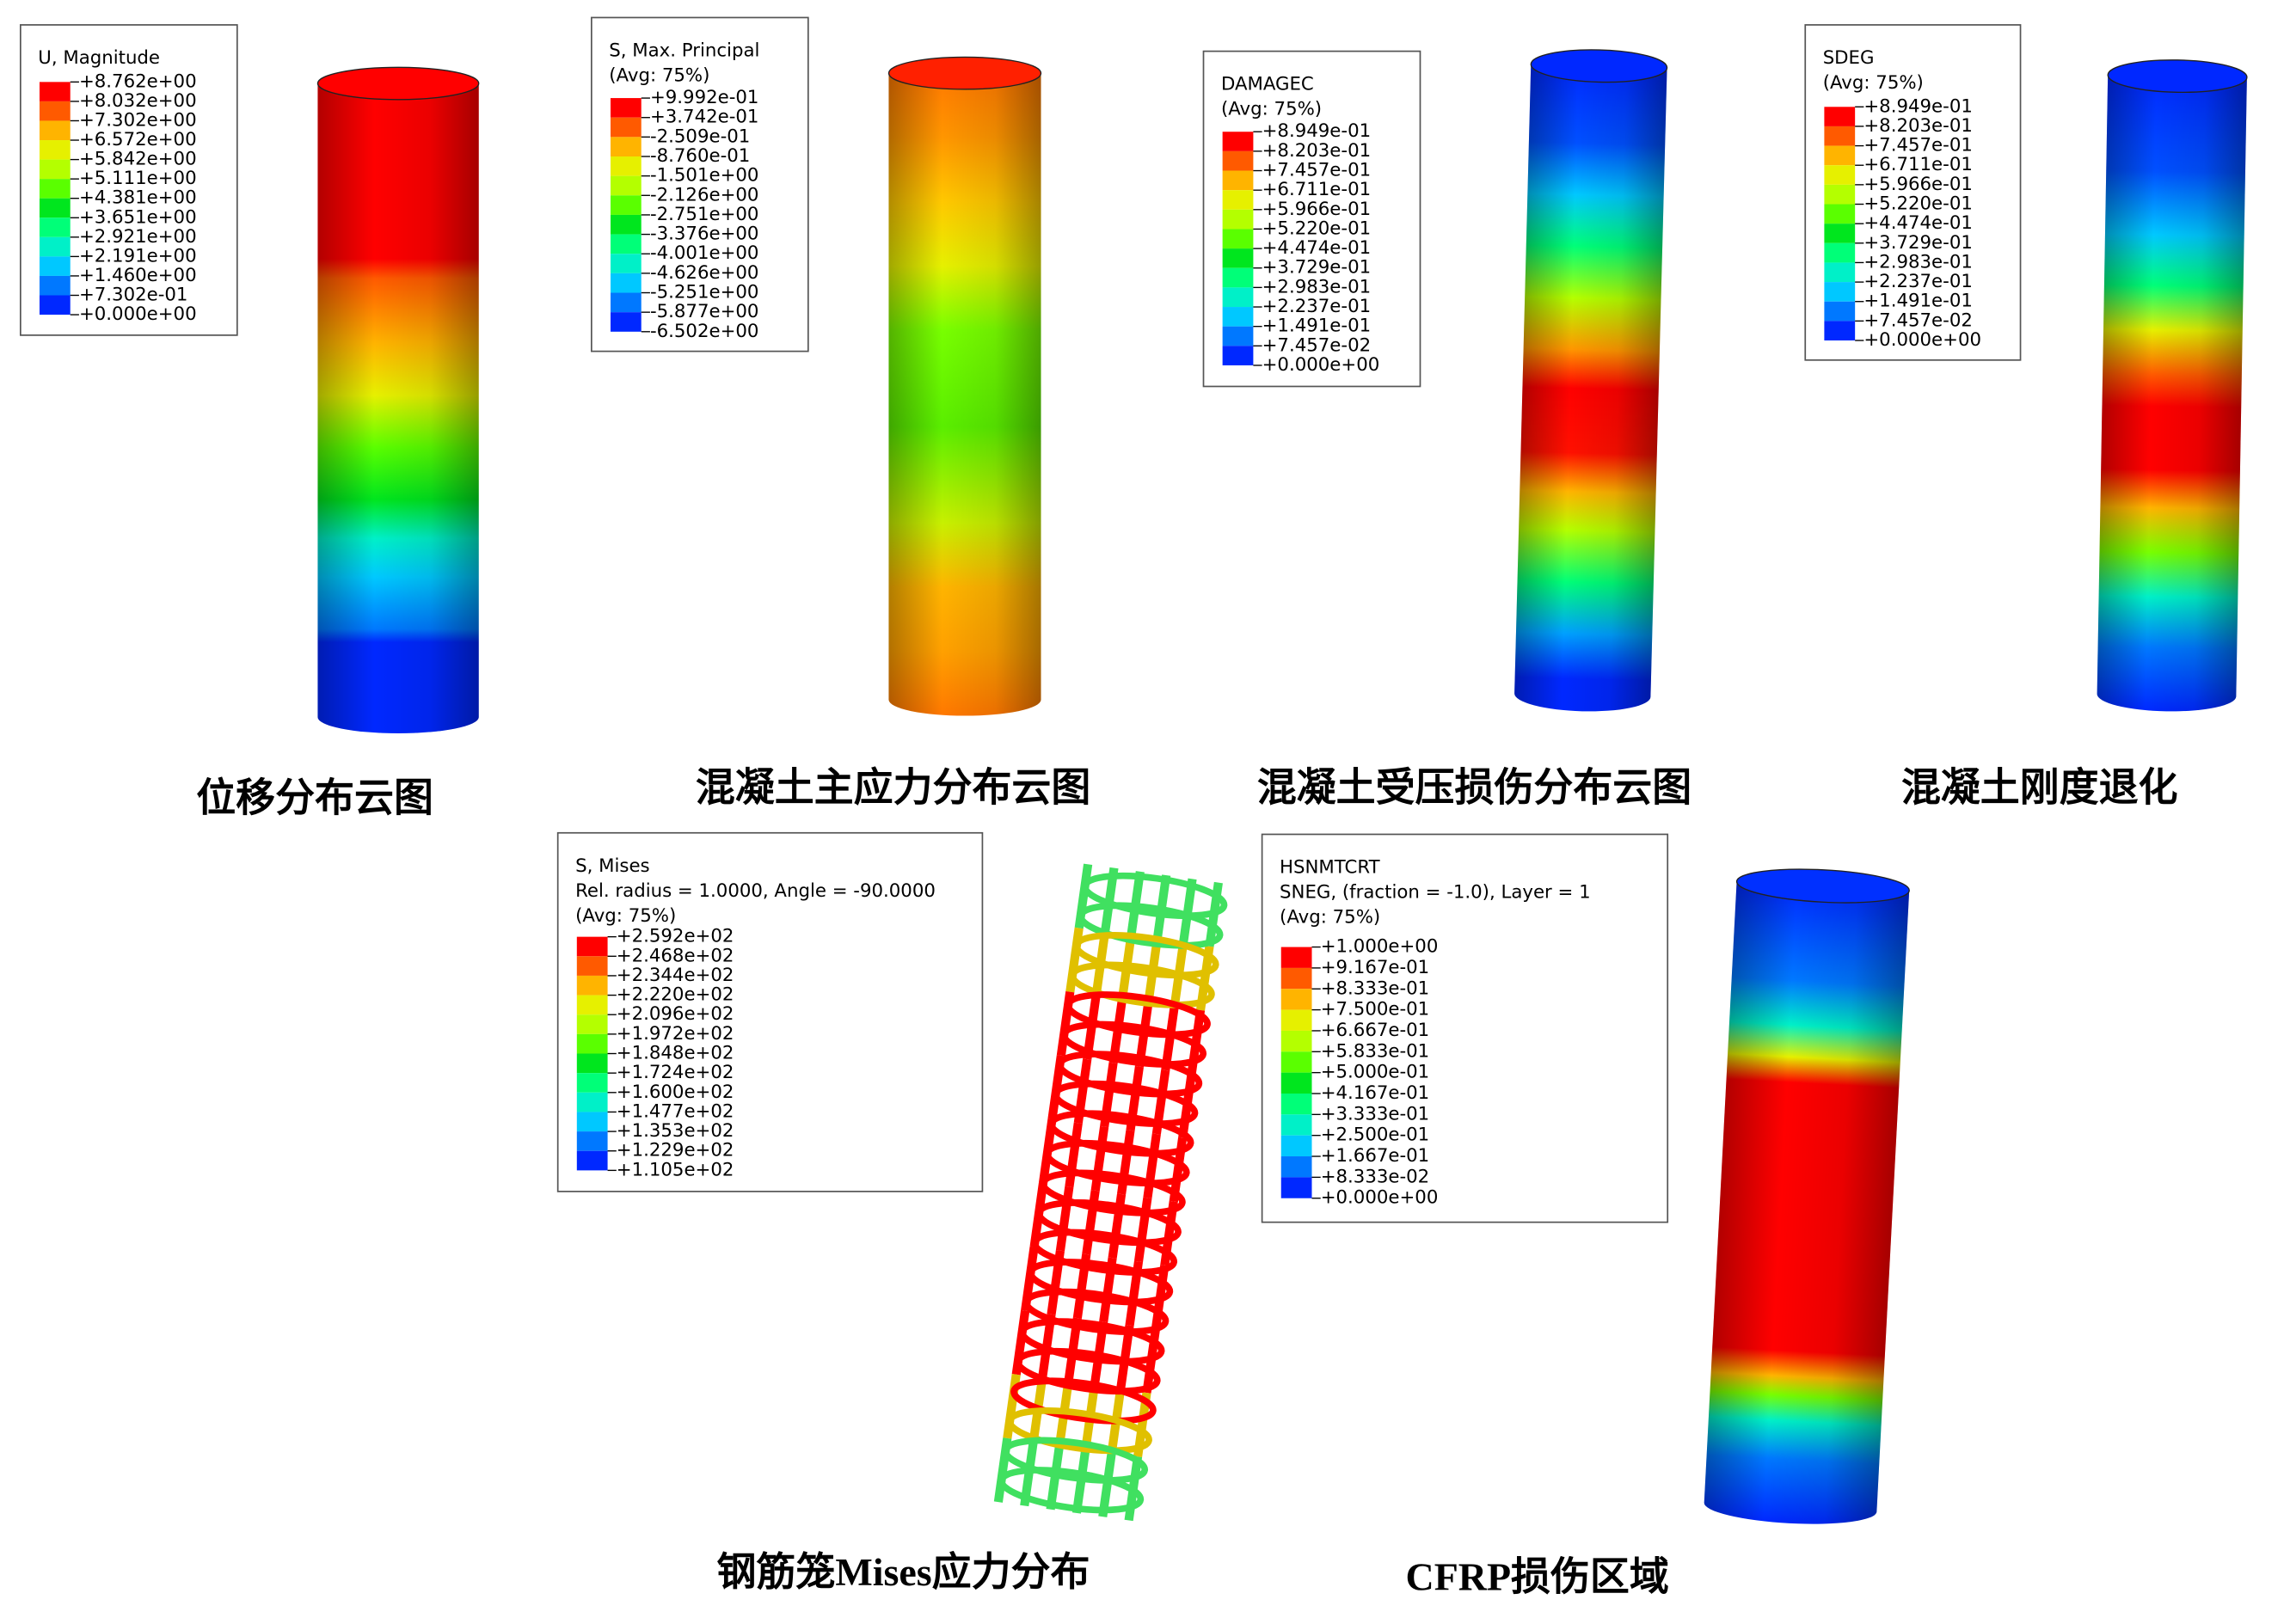 Image resolution: width=2284 pixels, height=1624 pixels. What do you see at coordinates (1267, 84) in the screenshot?
I see `legend-title: DAMAGEC` at bounding box center [1267, 84].